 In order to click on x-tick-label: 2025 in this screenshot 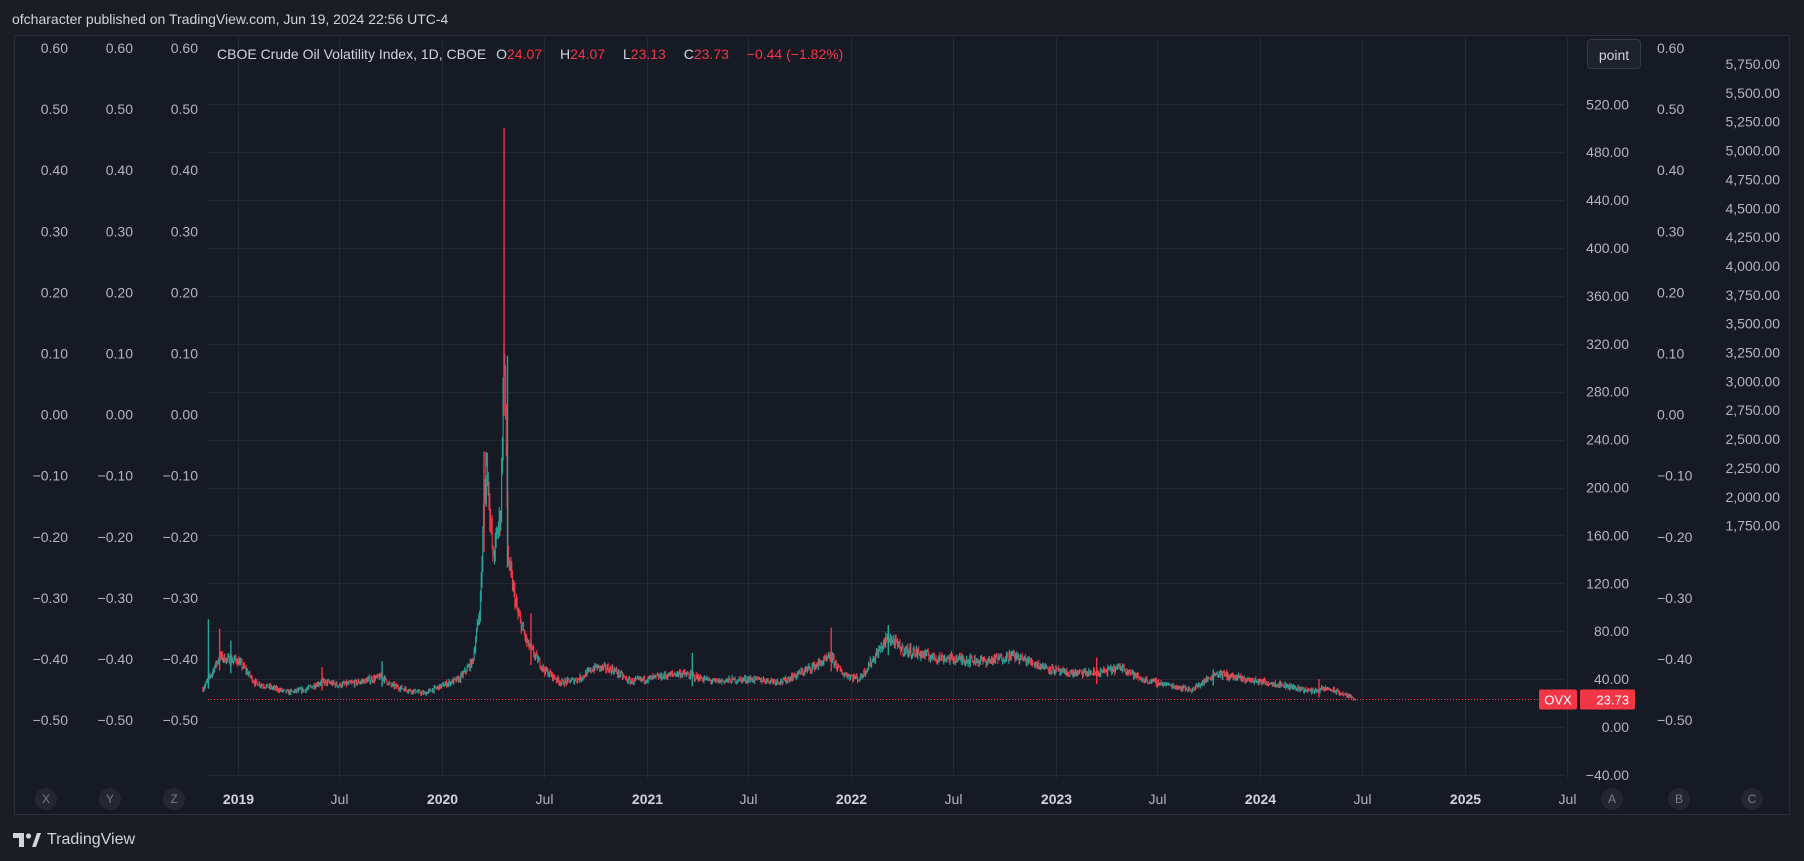, I will do `click(1465, 799)`.